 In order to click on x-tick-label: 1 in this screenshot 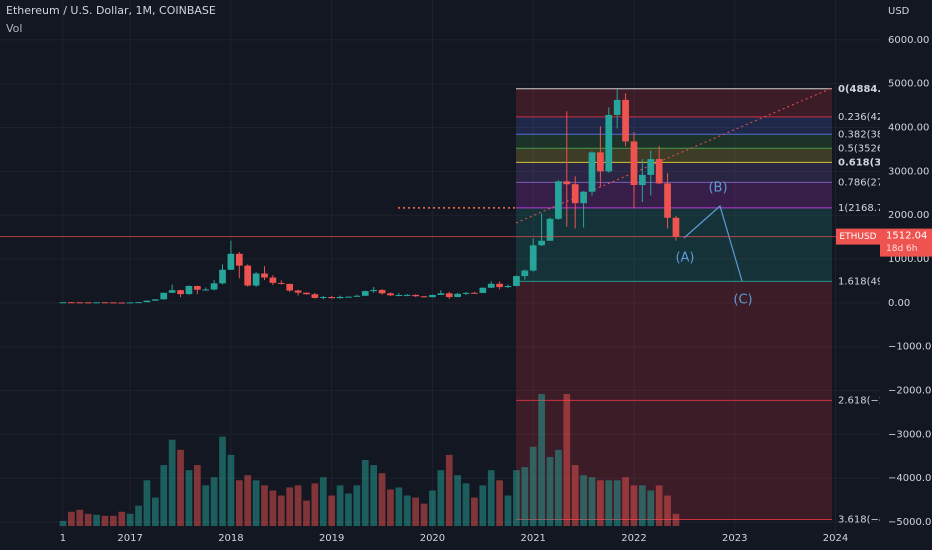, I will do `click(63, 538)`.